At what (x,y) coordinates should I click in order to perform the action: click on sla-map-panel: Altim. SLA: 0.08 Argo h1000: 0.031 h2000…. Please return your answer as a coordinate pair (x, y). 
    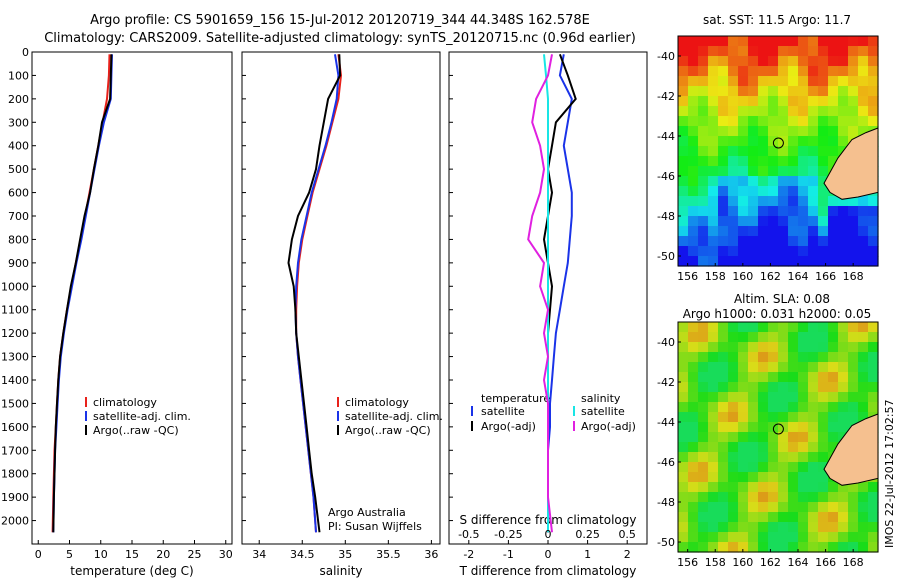
    Looking at the image, I should click on (768, 430).